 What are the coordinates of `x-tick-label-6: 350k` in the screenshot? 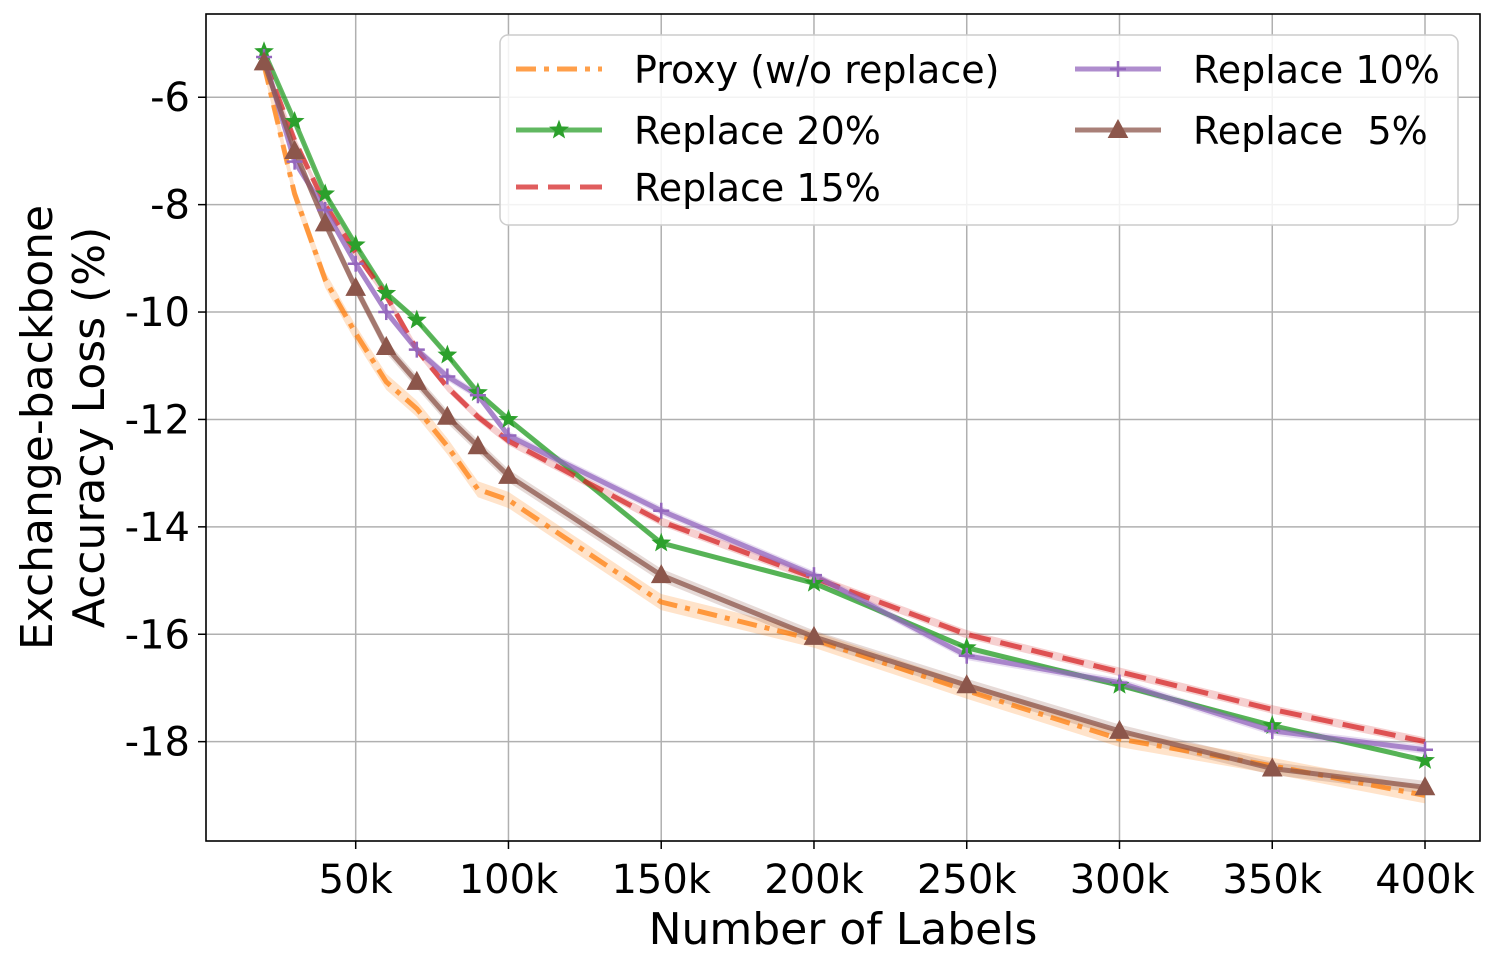 It's located at (1272, 880).